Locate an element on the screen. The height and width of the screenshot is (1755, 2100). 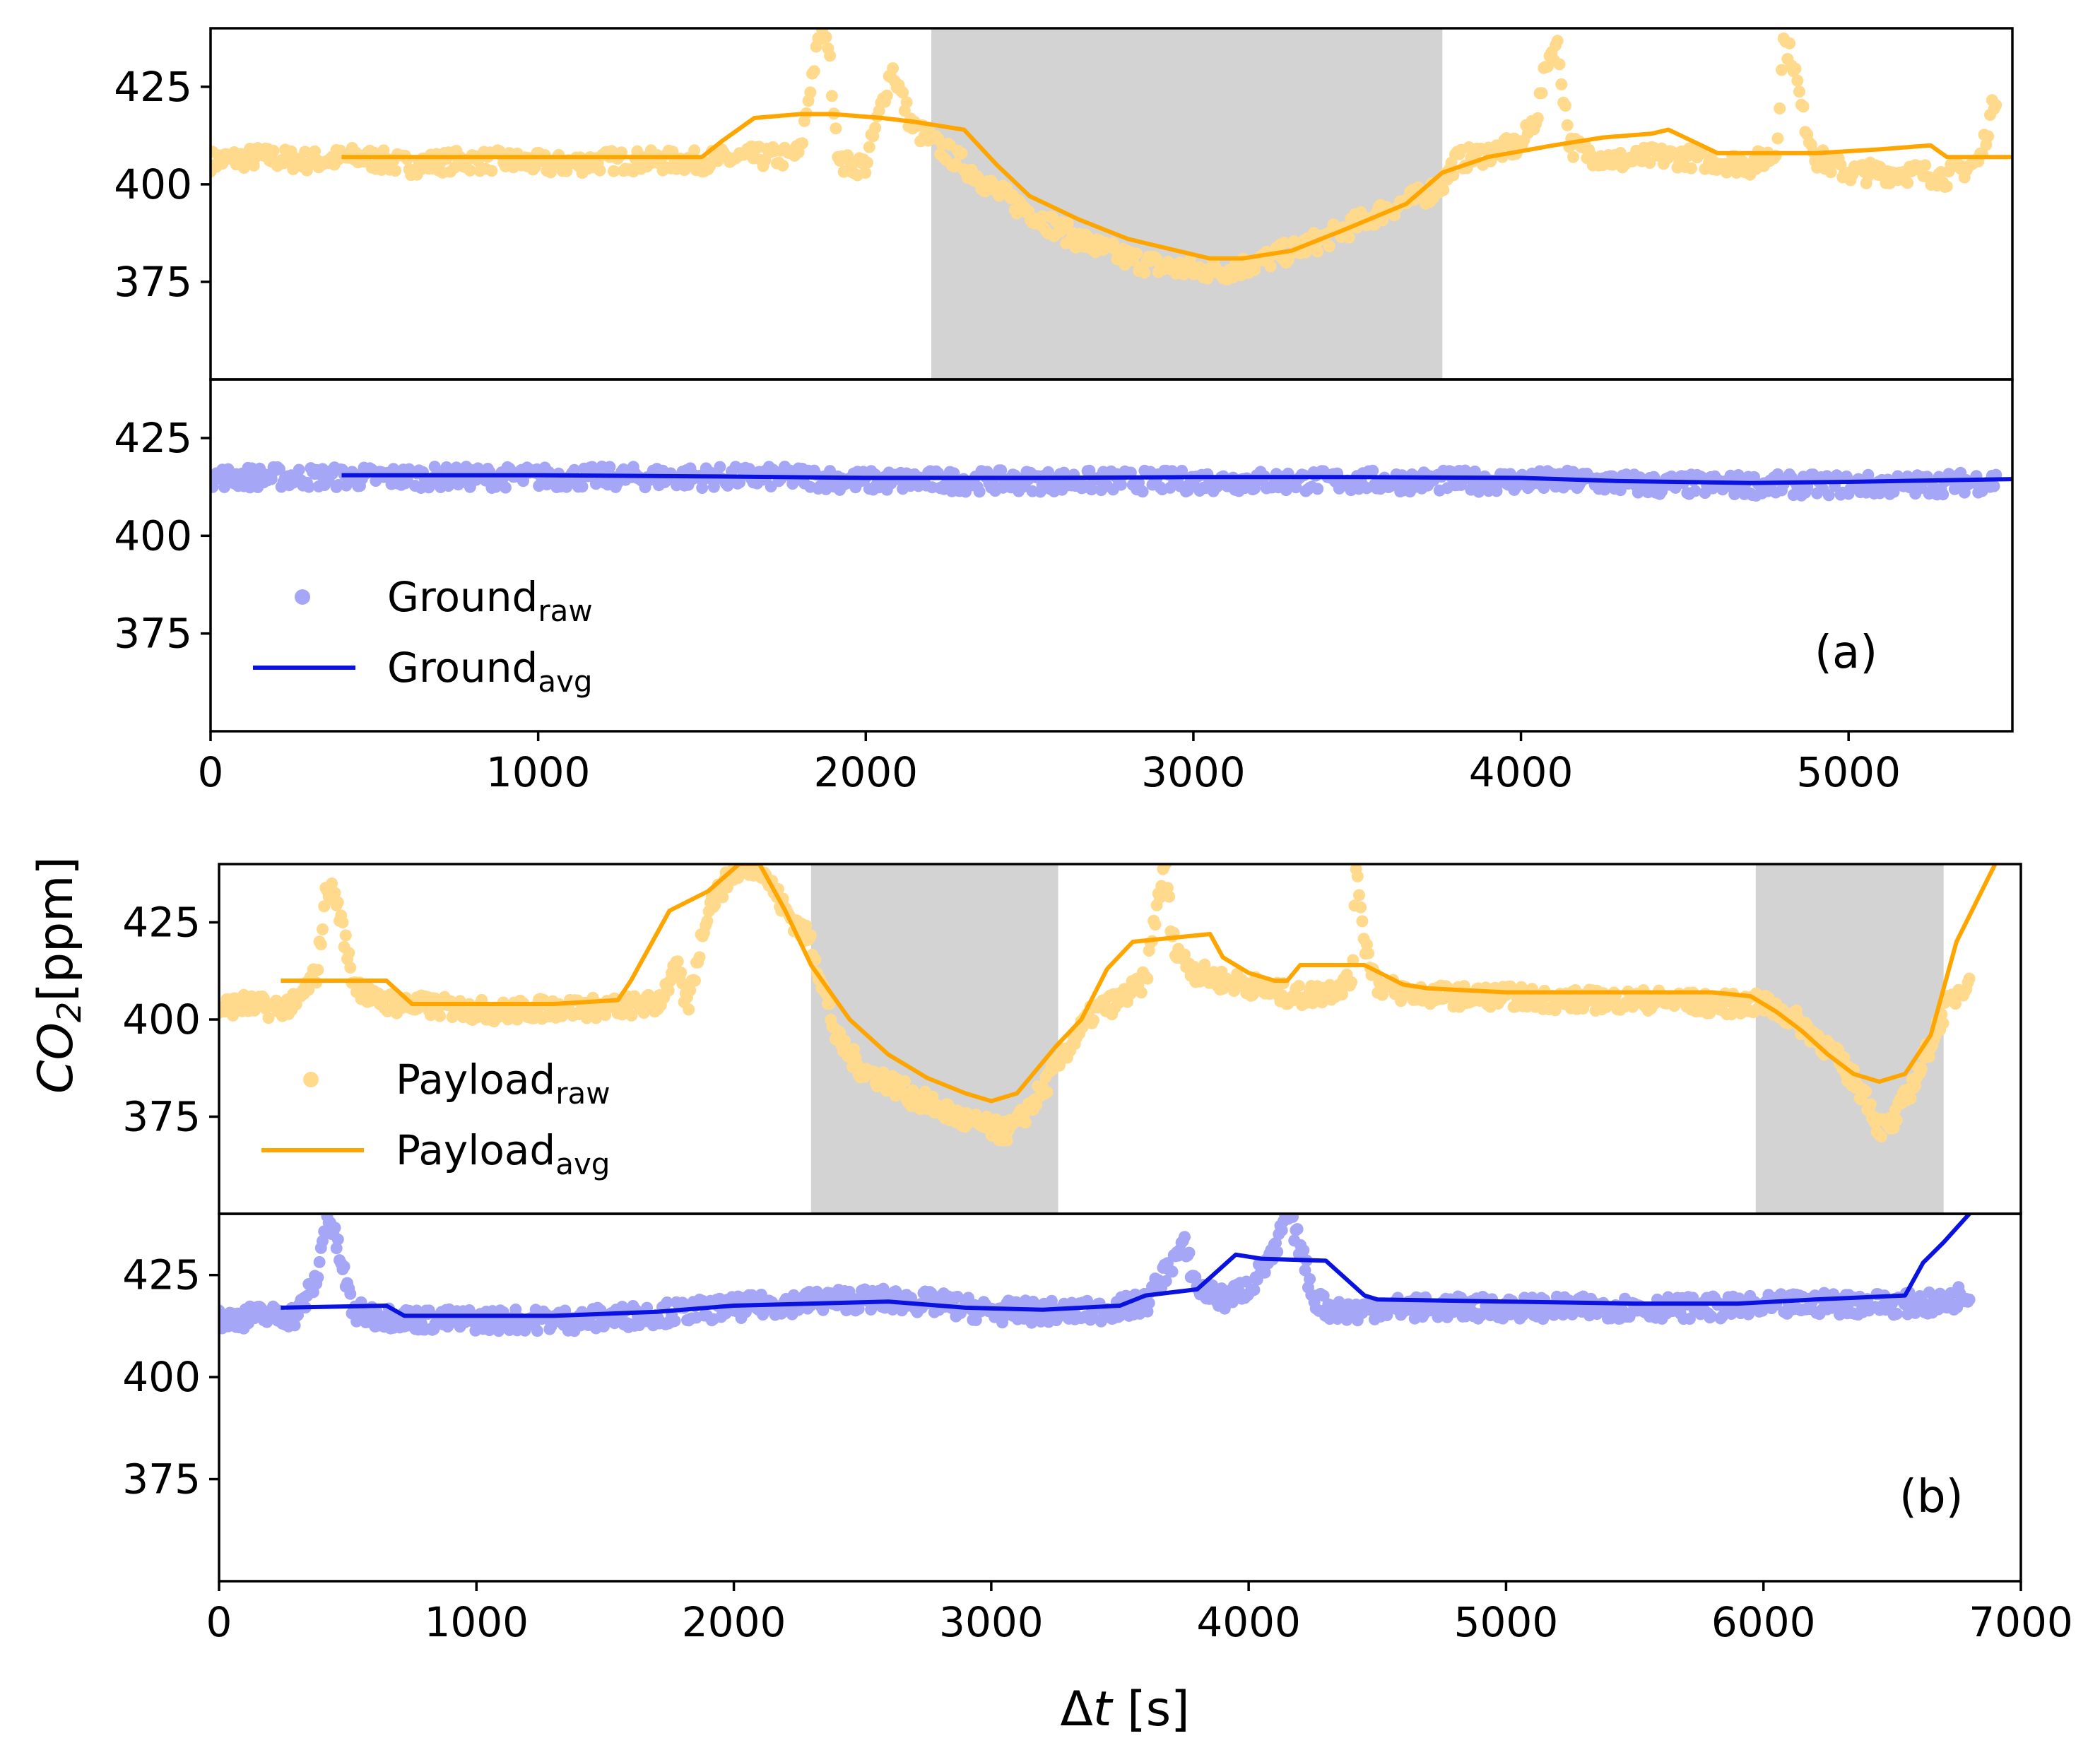
plot-area is located at coordinates (1111, 481).